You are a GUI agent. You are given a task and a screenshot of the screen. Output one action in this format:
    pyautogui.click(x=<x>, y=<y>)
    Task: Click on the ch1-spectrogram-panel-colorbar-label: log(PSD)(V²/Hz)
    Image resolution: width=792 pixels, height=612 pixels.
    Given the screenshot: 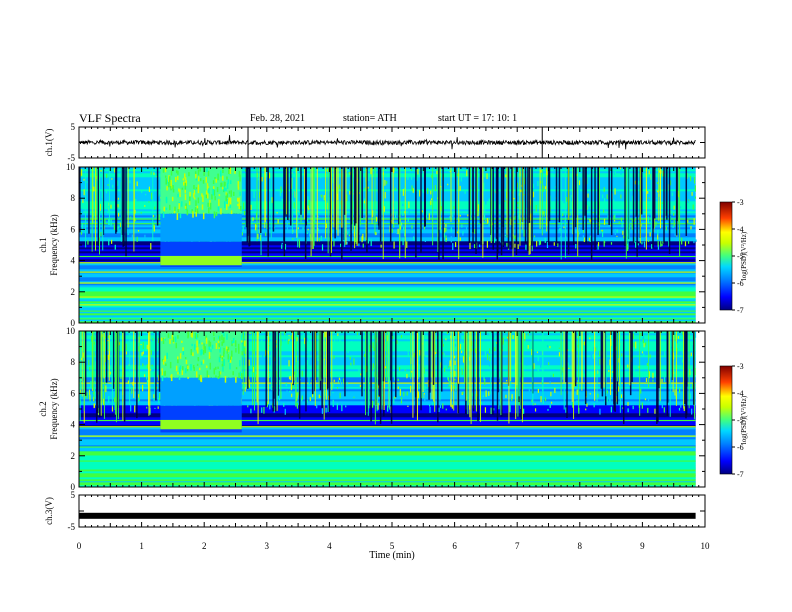 What is the action you would take?
    pyautogui.click(x=744, y=255)
    